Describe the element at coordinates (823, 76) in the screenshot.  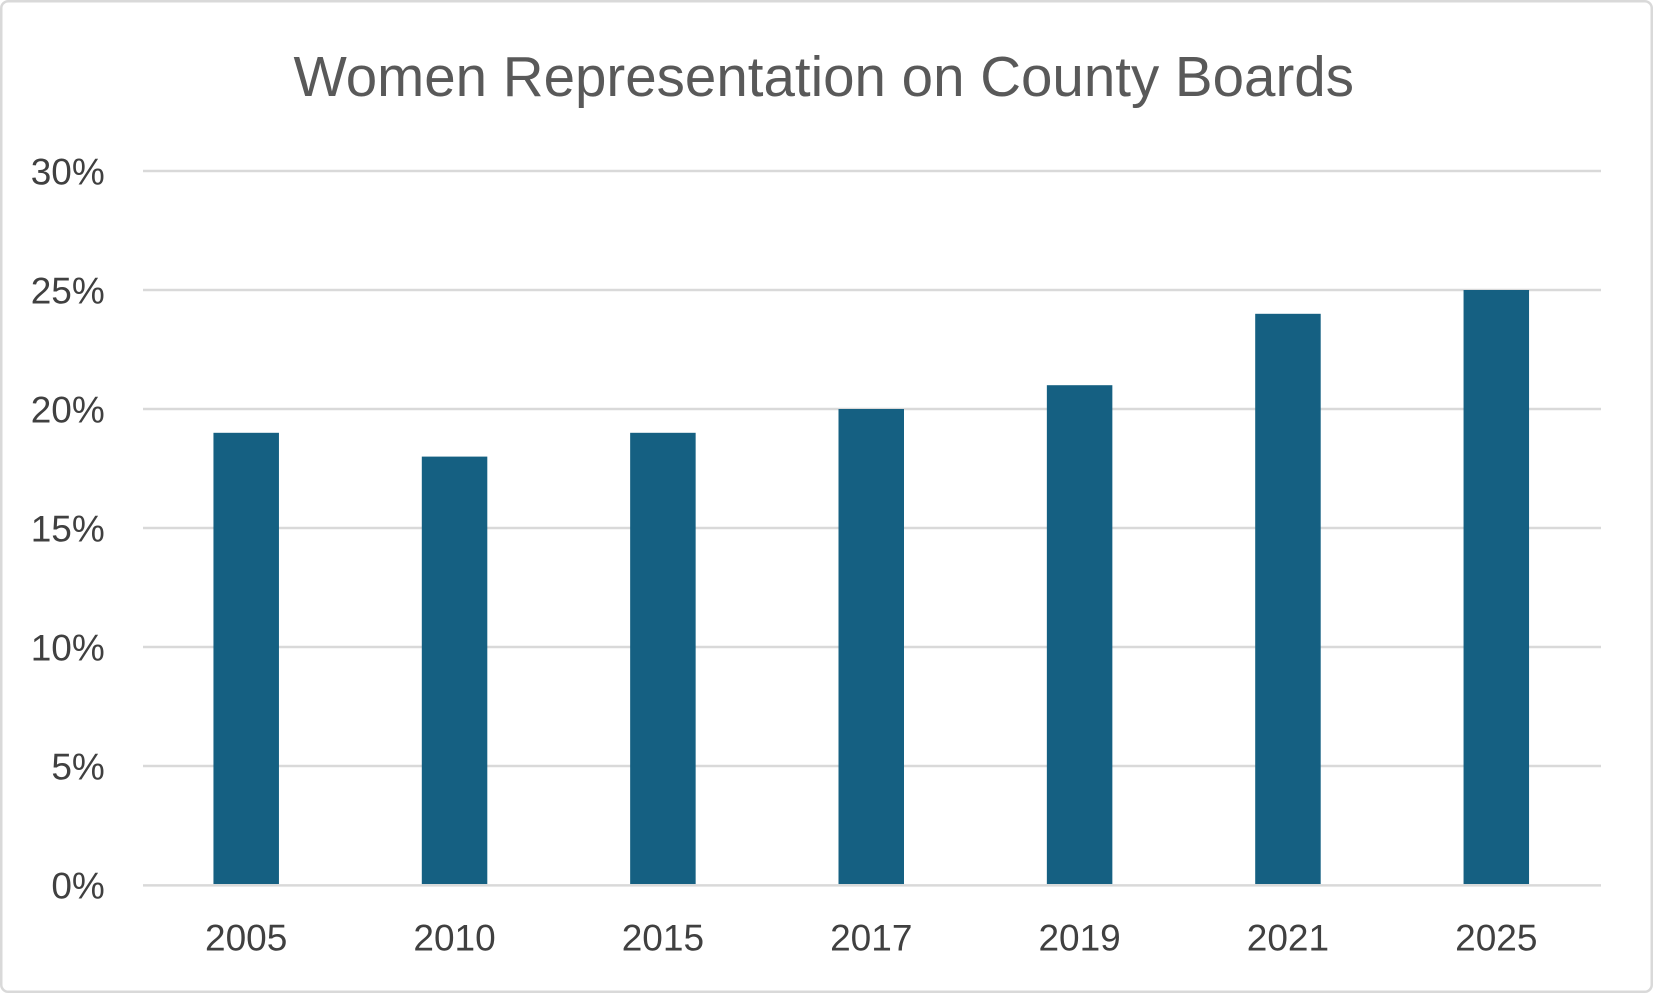
I see `svg-text:Women Representation on County: Women Representation on County Boards` at that location.